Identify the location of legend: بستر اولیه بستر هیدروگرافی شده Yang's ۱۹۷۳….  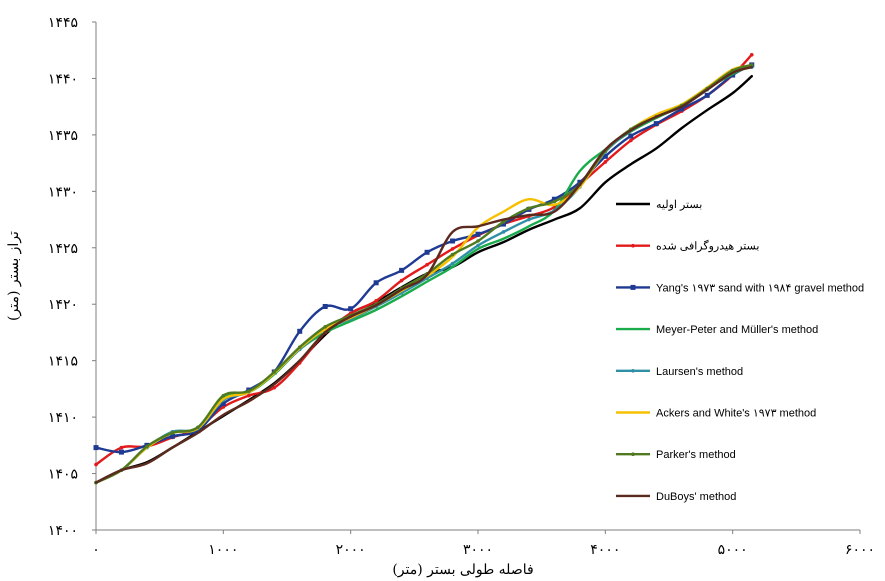
(740, 351).